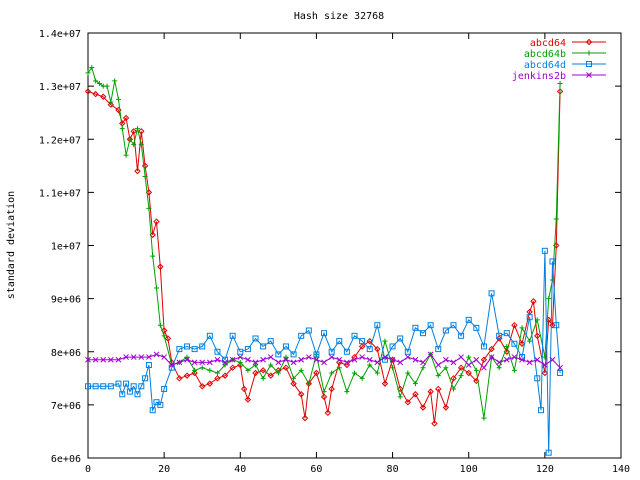 This screenshot has height=480, width=640. What do you see at coordinates (60, 140) in the screenshot?
I see `y-tick-label: 1.2e+07` at bounding box center [60, 140].